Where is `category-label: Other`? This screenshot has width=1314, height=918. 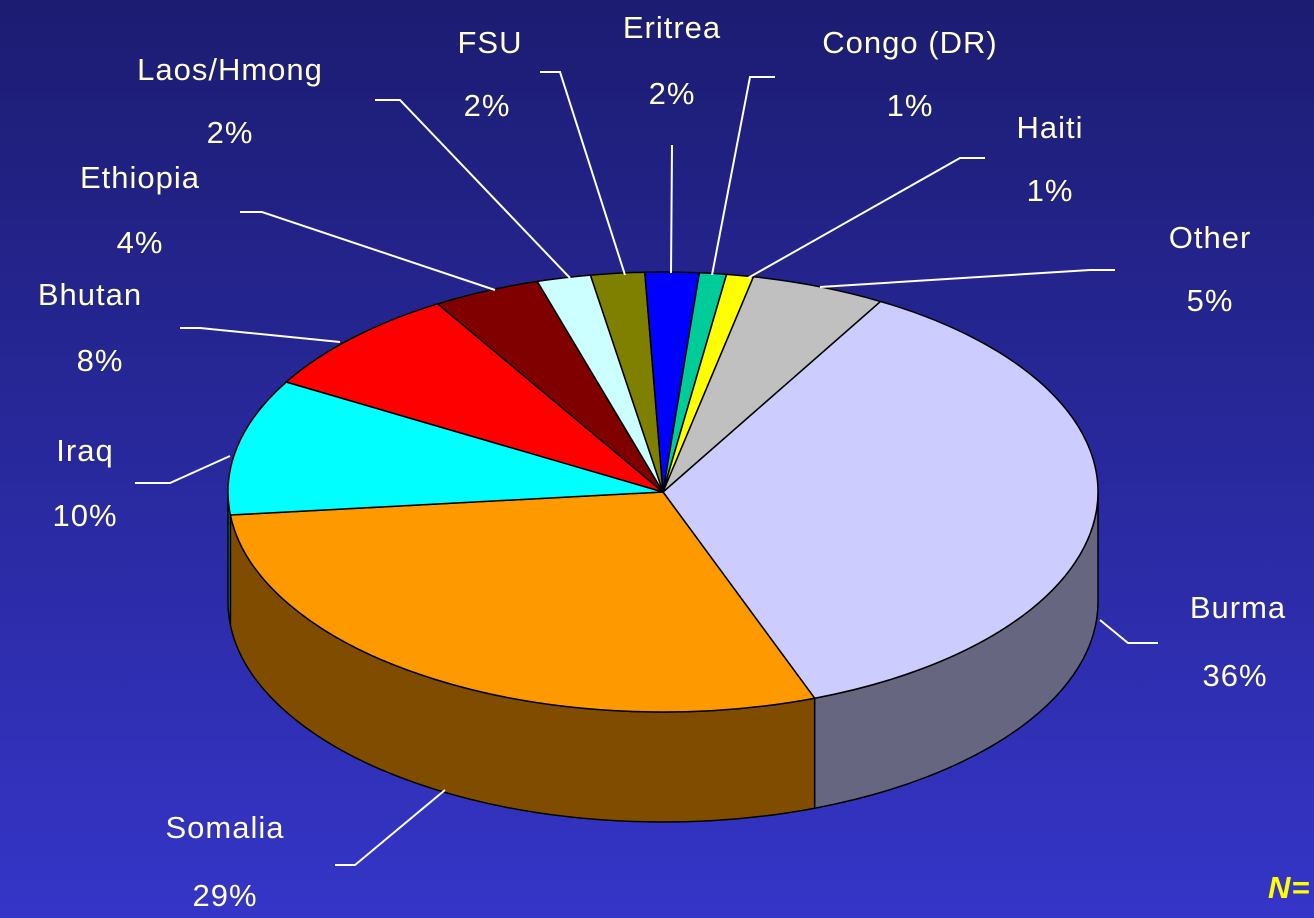
category-label: Other is located at coordinates (1210, 237).